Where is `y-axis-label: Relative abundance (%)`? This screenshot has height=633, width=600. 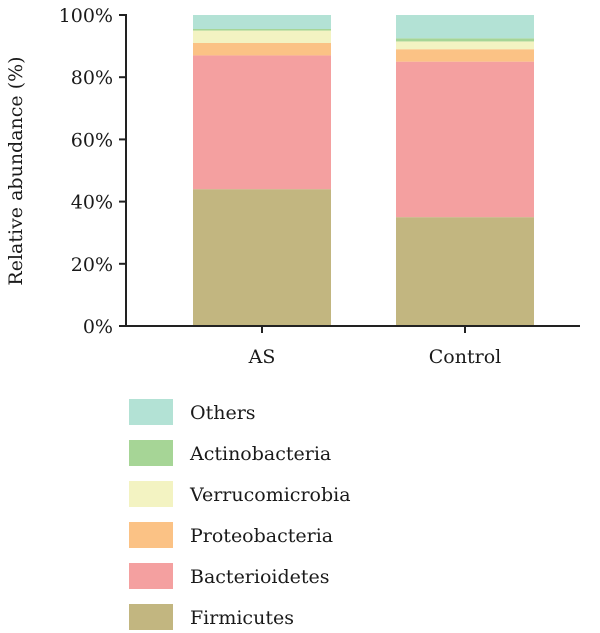
y-axis-label: Relative abundance (%) is located at coordinates (16, 170).